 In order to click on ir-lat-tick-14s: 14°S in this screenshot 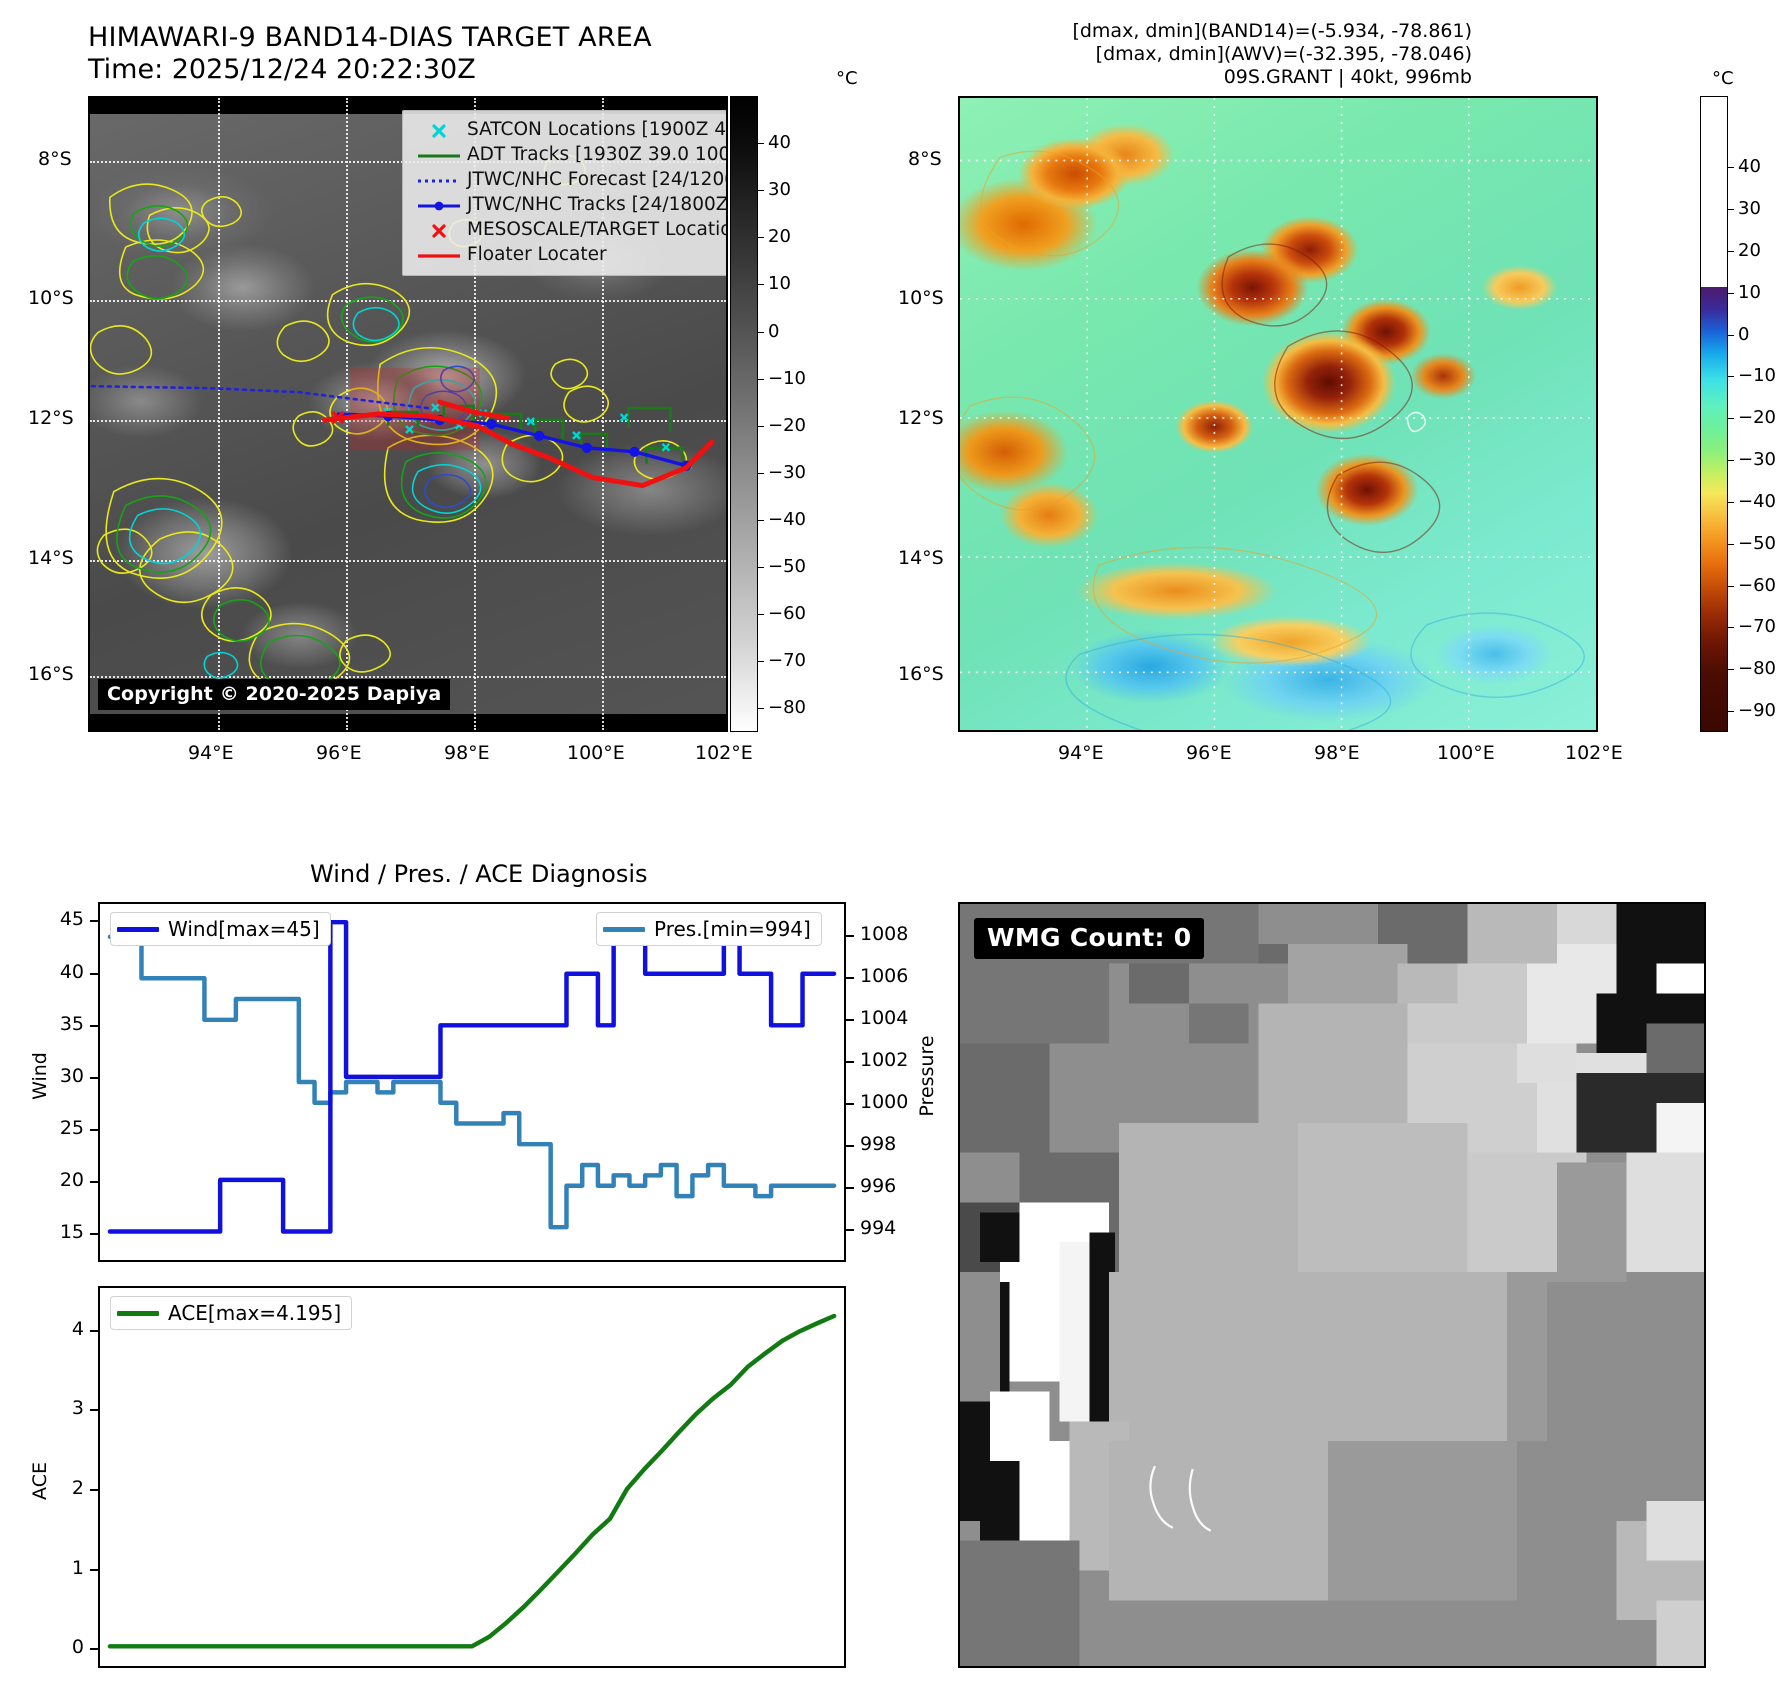, I will do `click(51, 558)`.